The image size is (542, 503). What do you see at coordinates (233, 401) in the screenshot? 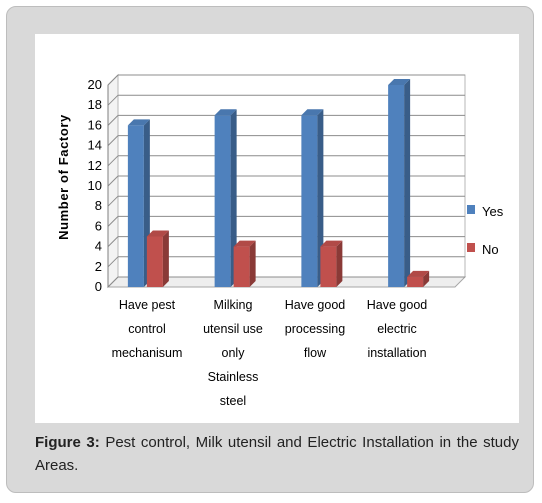
I see `x-category-line: steel` at bounding box center [233, 401].